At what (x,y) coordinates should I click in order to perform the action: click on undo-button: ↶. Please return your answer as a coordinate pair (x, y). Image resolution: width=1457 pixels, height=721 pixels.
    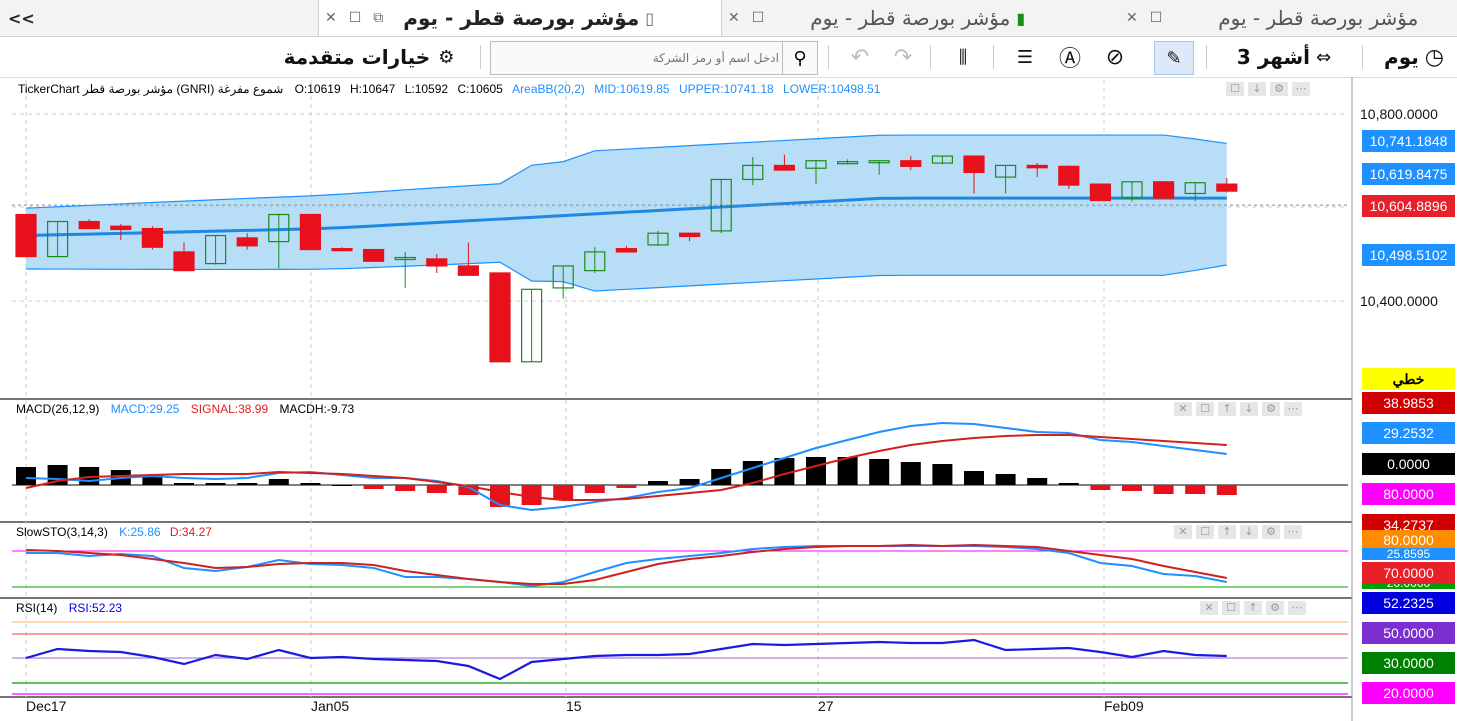
    Looking at the image, I should click on (860, 57).